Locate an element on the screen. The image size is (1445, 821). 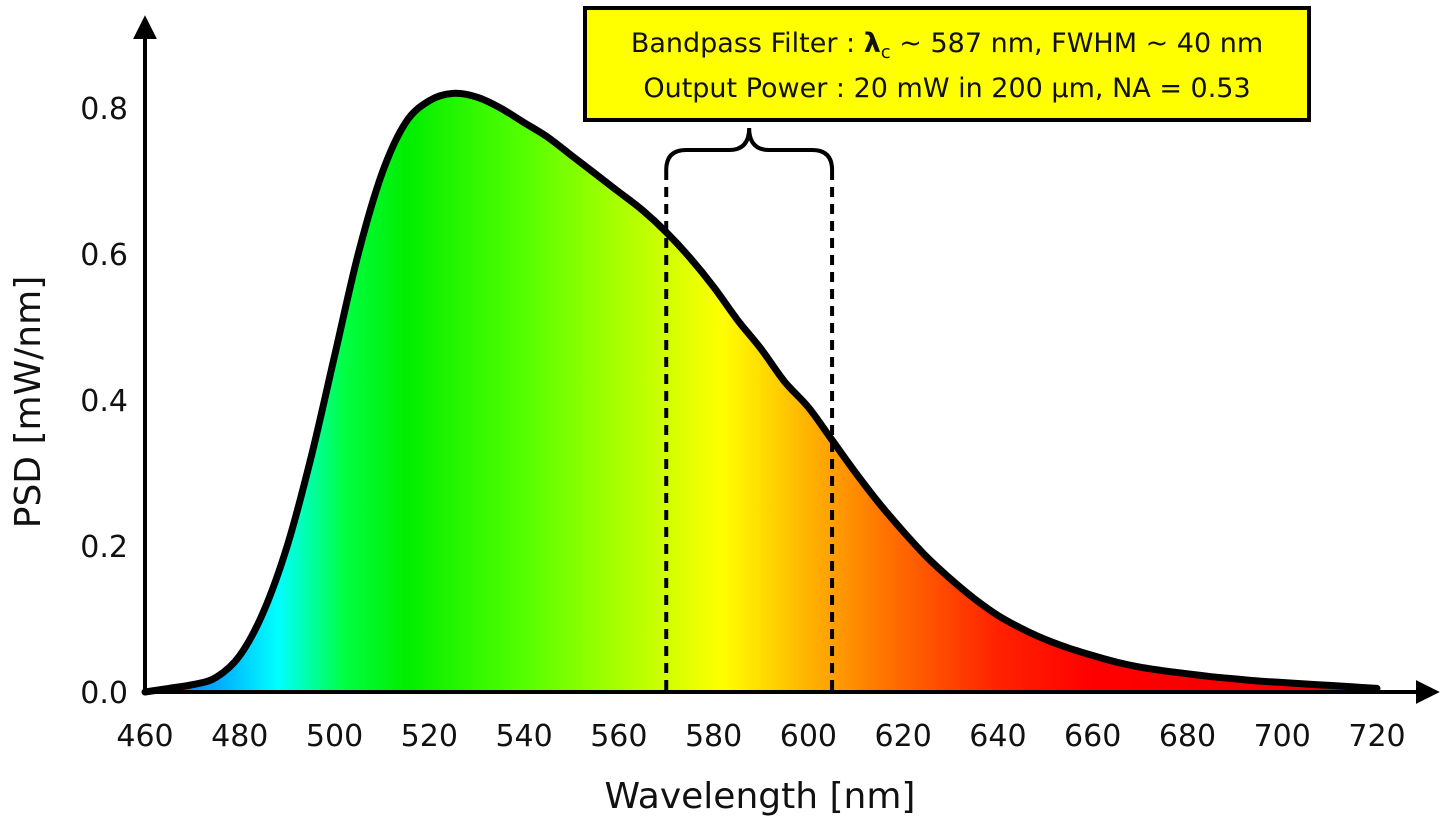
annotation-background is located at coordinates (947, 64).